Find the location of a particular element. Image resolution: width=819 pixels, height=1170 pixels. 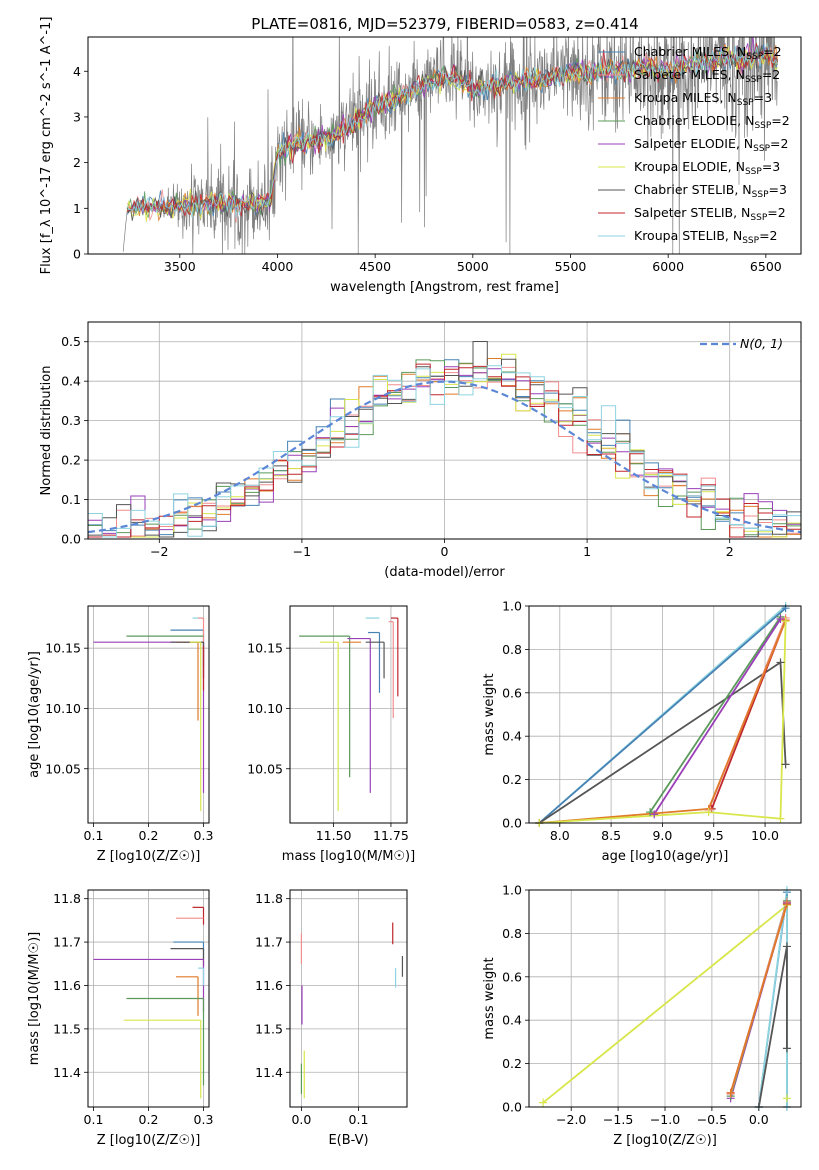

x-tick-label: −1 is located at coordinates (302, 551).